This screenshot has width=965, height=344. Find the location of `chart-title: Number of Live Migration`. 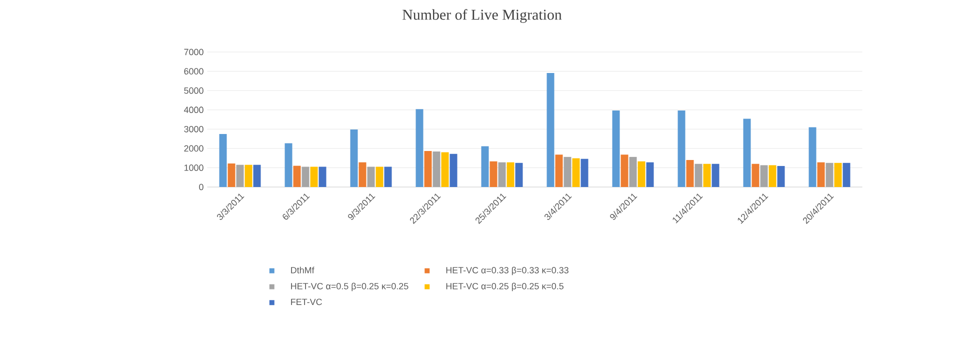

chart-title: Number of Live Migration is located at coordinates (482, 16).